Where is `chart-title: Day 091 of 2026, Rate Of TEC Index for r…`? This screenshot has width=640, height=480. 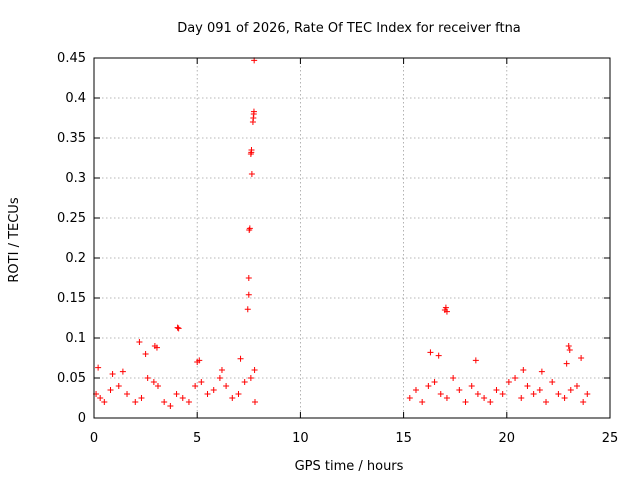
chart-title: Day 091 of 2026, Rate Of TEC Index for r… is located at coordinates (349, 28).